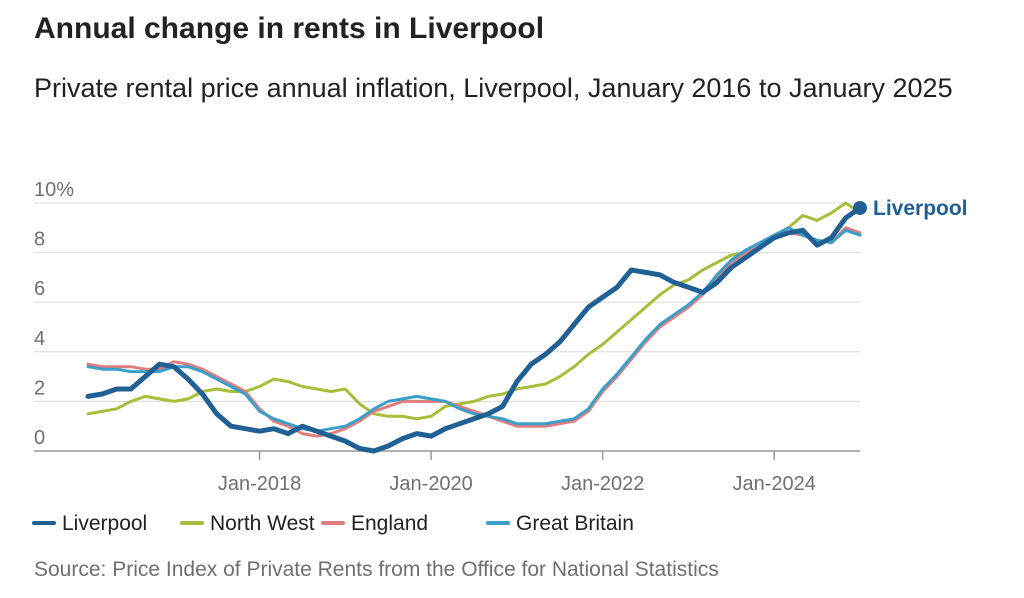  Describe the element at coordinates (262, 523) in the screenshot. I see `legend-label: North West` at that location.